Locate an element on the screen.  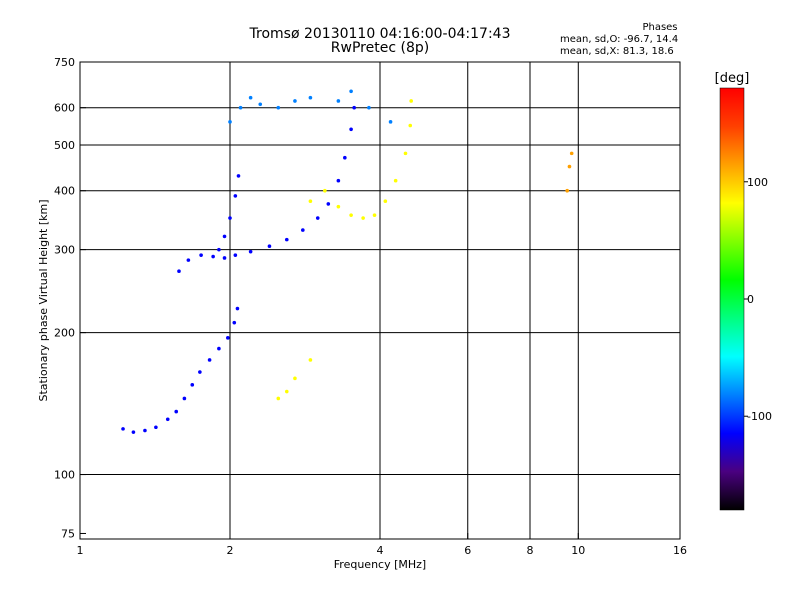
x-tick-label: 16 is located at coordinates (680, 550).